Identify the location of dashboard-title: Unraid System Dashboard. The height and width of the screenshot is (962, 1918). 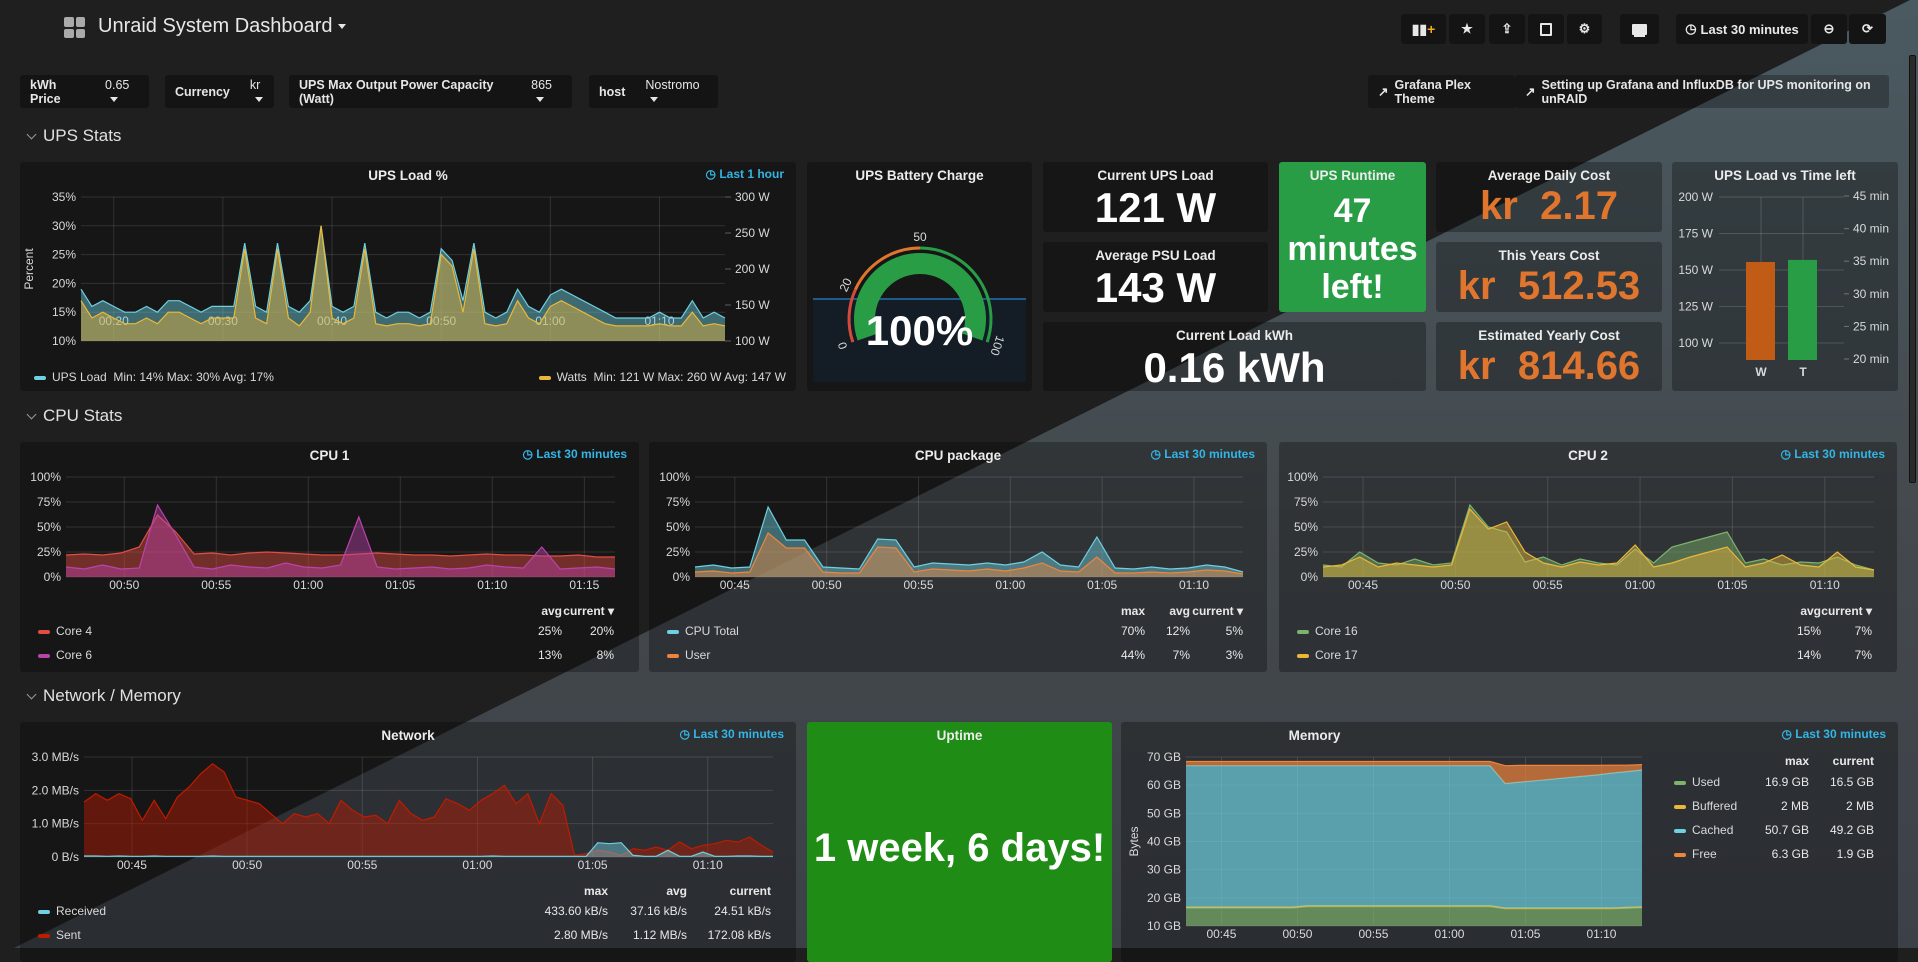
(222, 26).